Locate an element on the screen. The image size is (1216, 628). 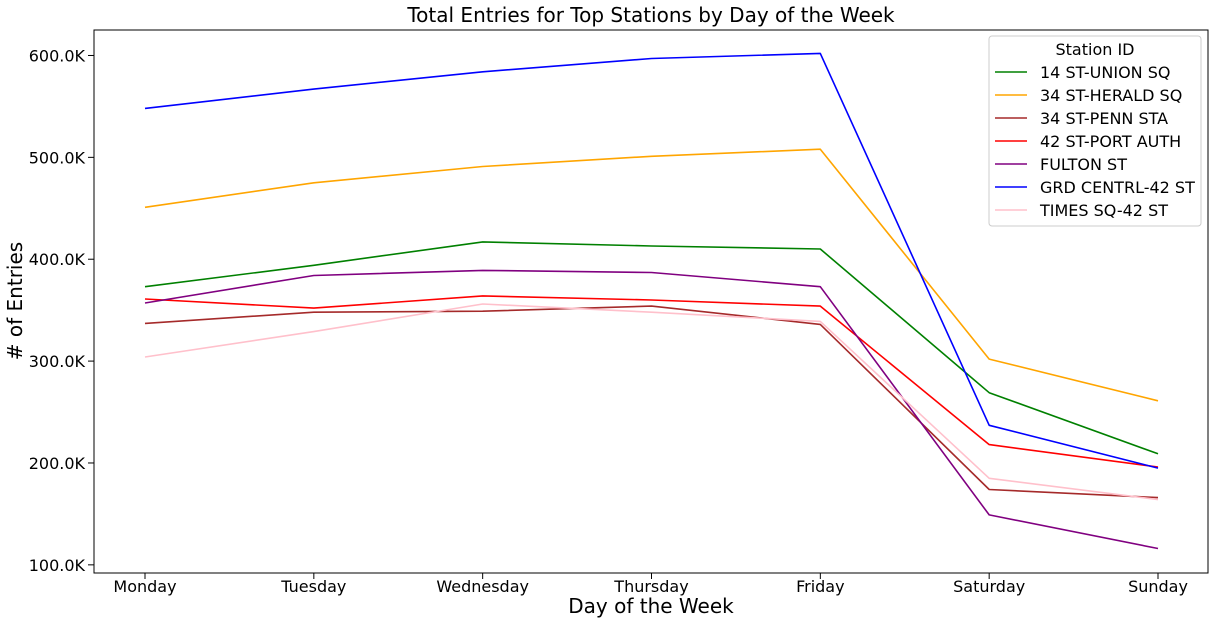
legend-label-times-sq-42-st: TIMES SQ-42 ST is located at coordinates (1103, 210).